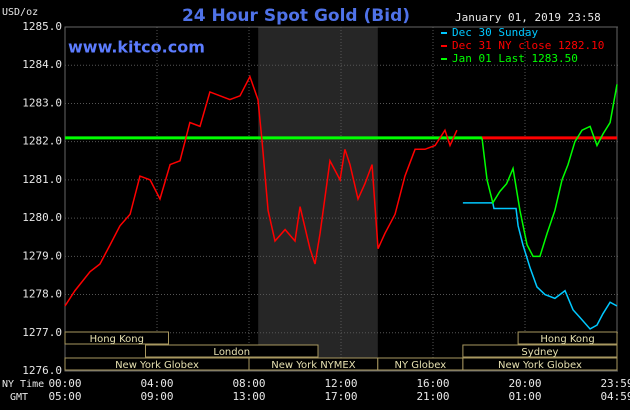 This screenshot has width=630, height=410. What do you see at coordinates (42, 332) in the screenshot?
I see `y-tick-label: 1277.0` at bounding box center [42, 332].